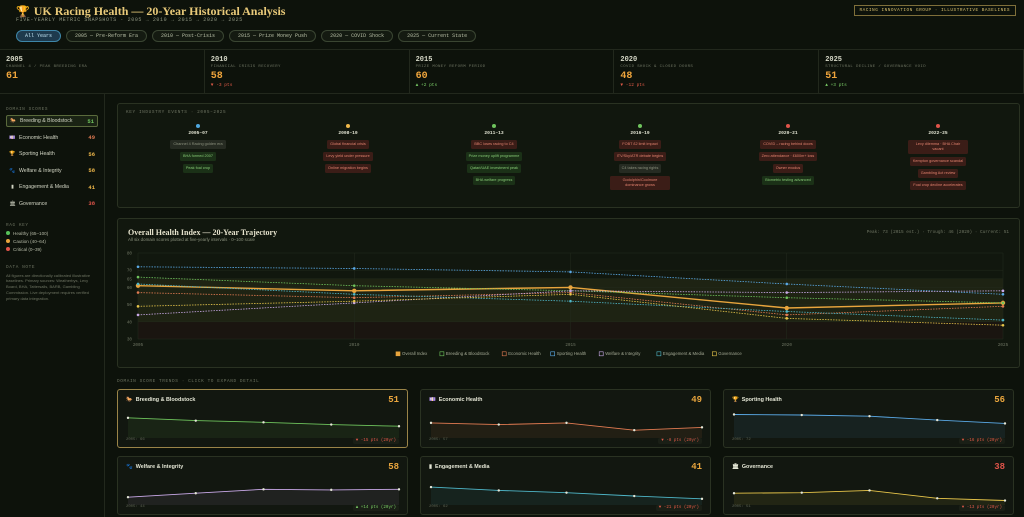  Describe the element at coordinates (348, 126) in the screenshot. I see `period-dot-icon` at that location.